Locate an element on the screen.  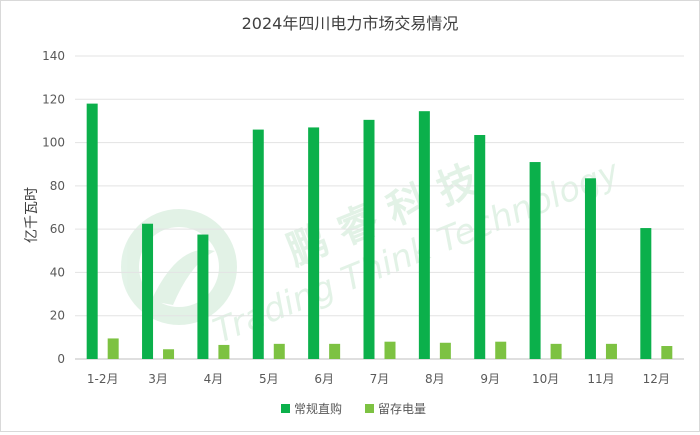
x-tick-label: 4月 is located at coordinates (214, 379).